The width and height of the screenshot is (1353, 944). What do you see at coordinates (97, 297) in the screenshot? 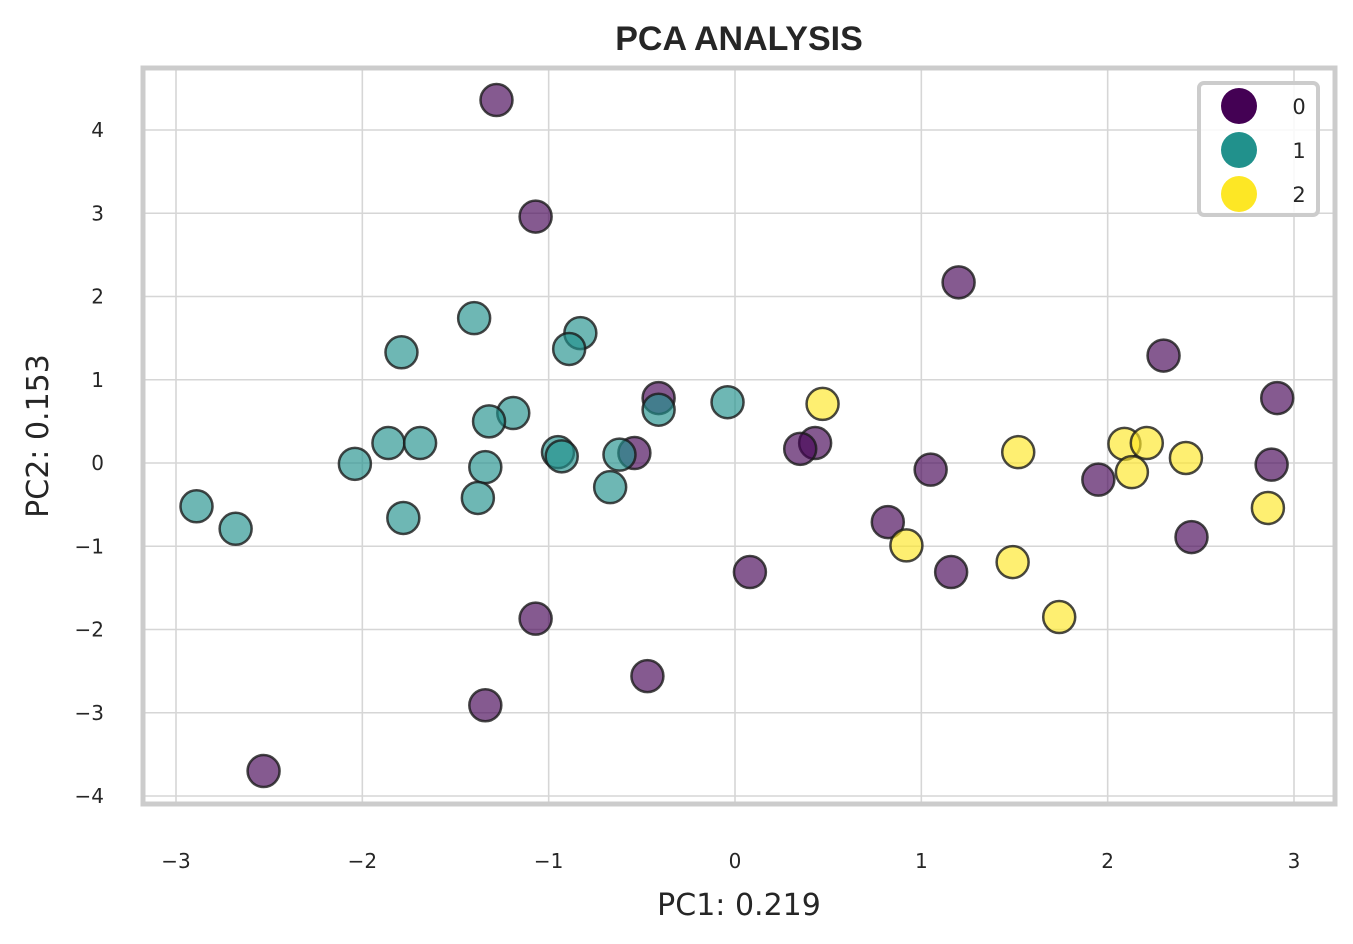
I see `y-tick-label: 2` at bounding box center [97, 297].